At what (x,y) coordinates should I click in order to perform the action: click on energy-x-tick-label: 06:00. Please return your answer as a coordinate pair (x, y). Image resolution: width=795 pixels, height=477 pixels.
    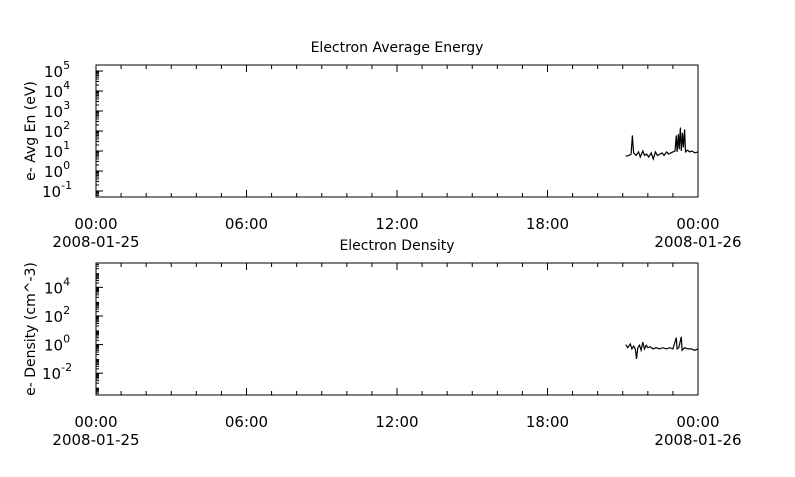
    Looking at the image, I should click on (246, 224).